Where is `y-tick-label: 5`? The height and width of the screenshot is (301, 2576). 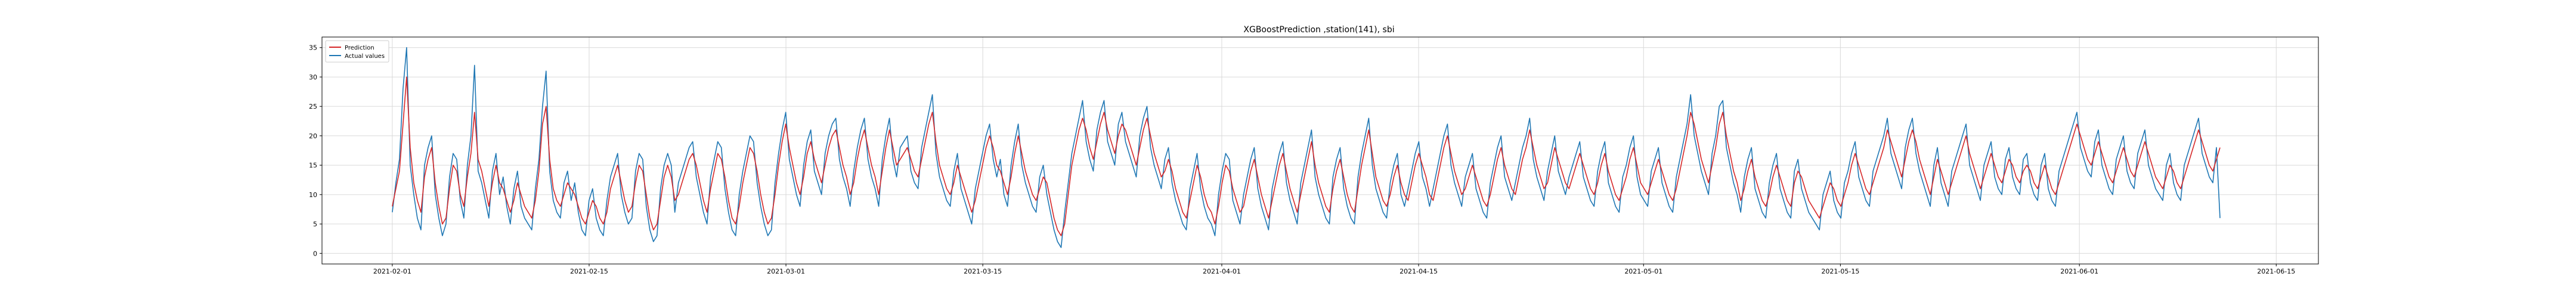 y-tick-label: 5 is located at coordinates (315, 224).